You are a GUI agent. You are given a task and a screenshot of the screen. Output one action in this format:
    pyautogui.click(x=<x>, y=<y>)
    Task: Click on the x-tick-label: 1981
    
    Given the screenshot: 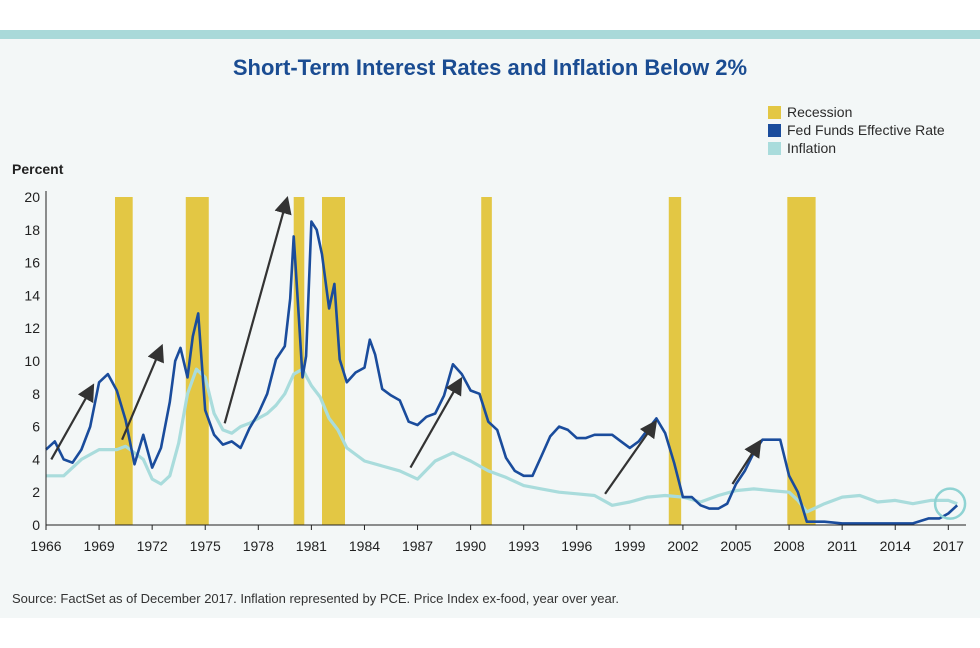 What is the action you would take?
    pyautogui.click(x=311, y=546)
    